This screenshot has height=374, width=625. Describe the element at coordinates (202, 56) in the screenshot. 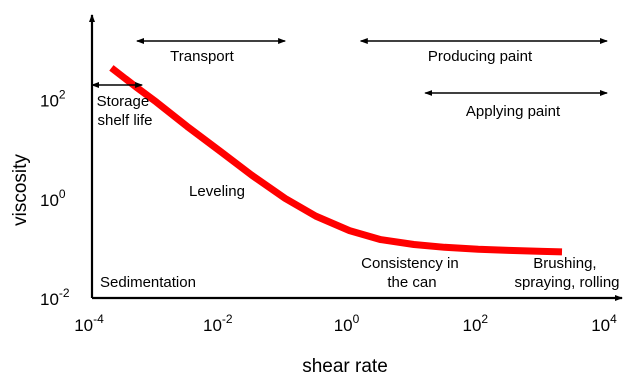

I see `transport-label: Transport` at that location.